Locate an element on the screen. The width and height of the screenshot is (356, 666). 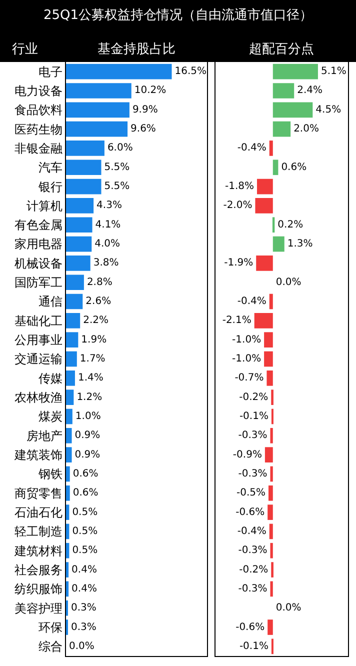
data-label: 0.6% is located at coordinates (294, 167).